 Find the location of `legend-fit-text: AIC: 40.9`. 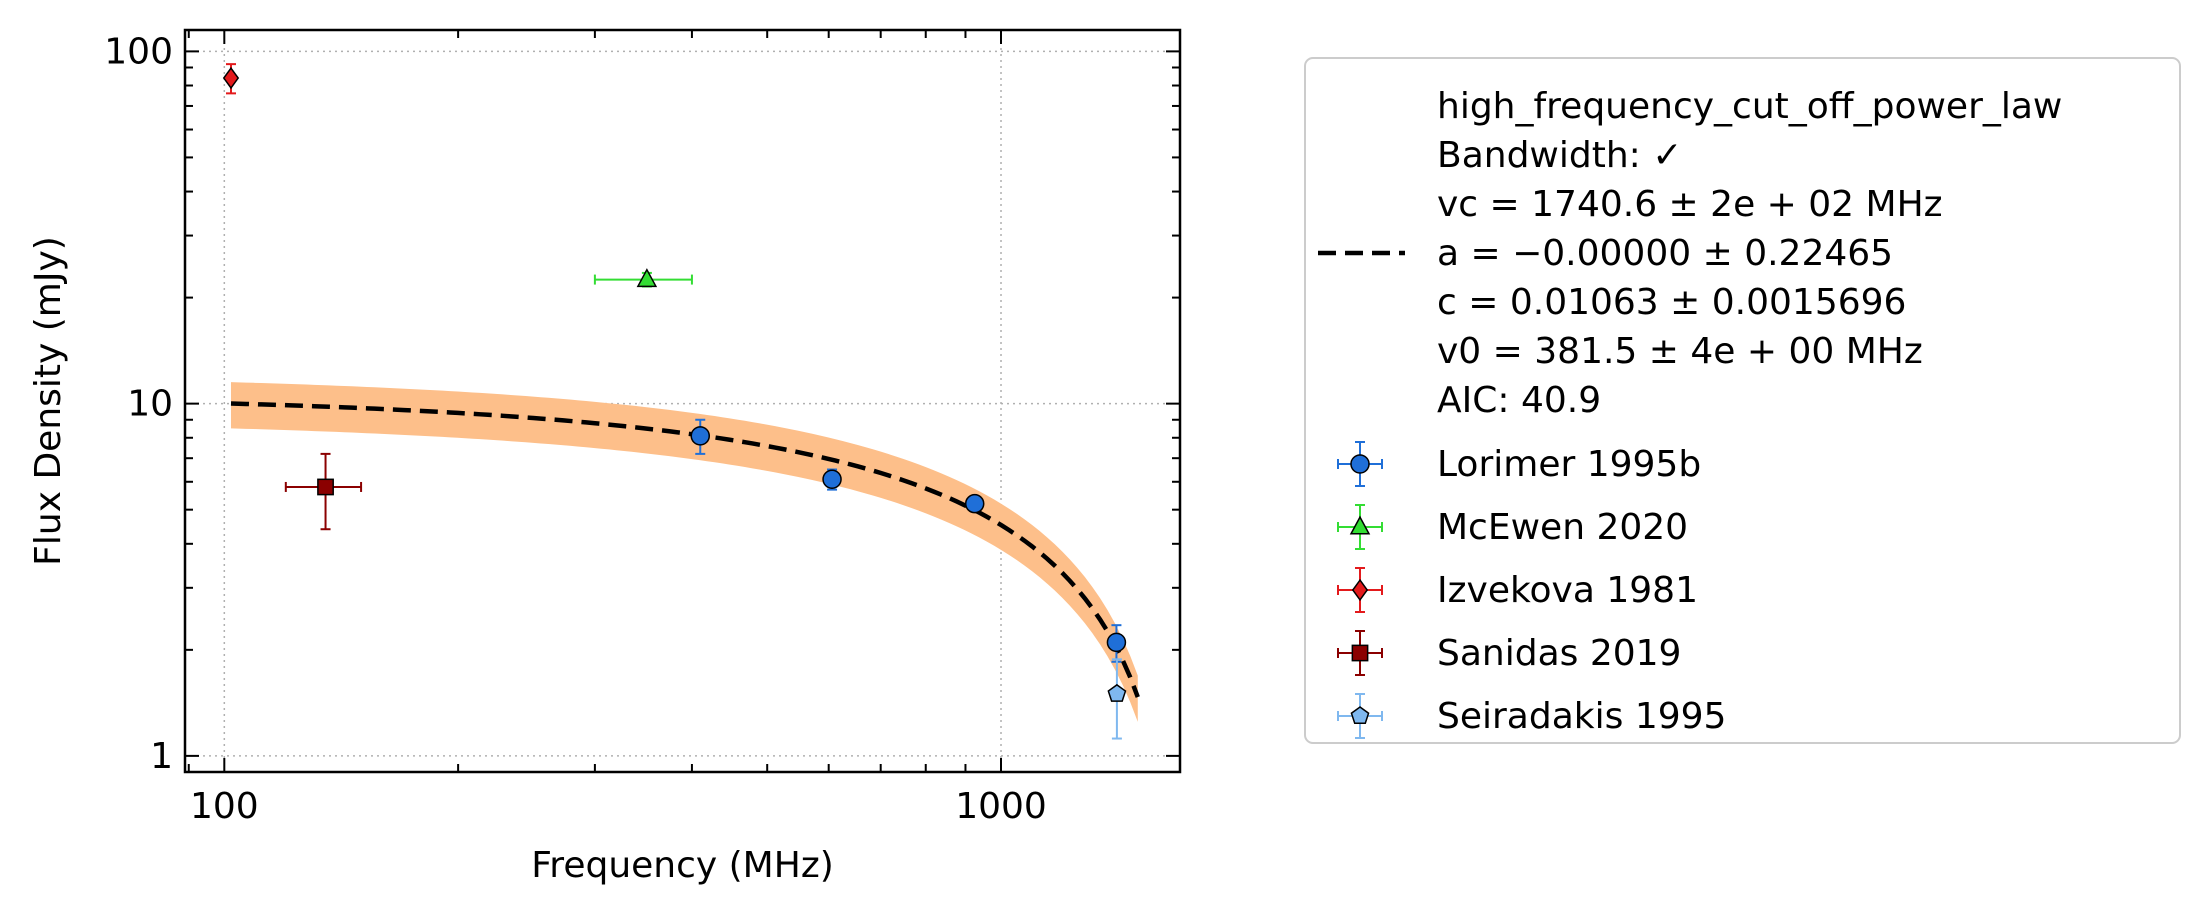

legend-fit-text: AIC: 40.9 is located at coordinates (1519, 400).